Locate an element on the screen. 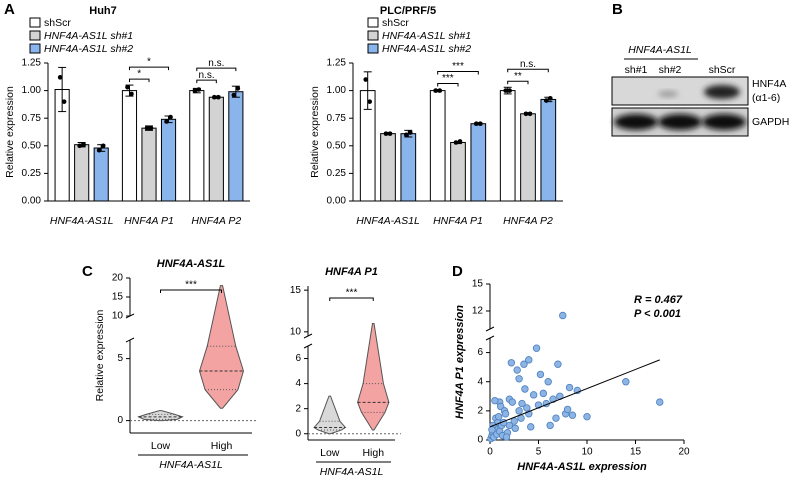  blot-group-label: HNF4A-AS1L is located at coordinates (660, 50).